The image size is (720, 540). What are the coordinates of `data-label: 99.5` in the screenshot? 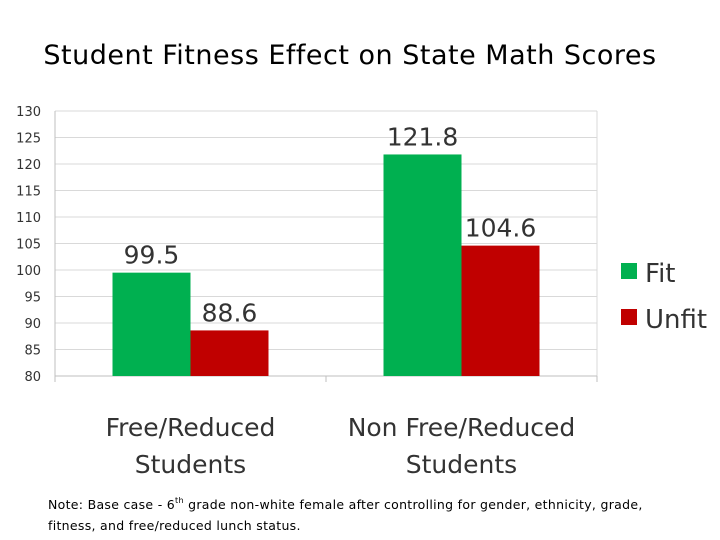 It's located at (152, 255).